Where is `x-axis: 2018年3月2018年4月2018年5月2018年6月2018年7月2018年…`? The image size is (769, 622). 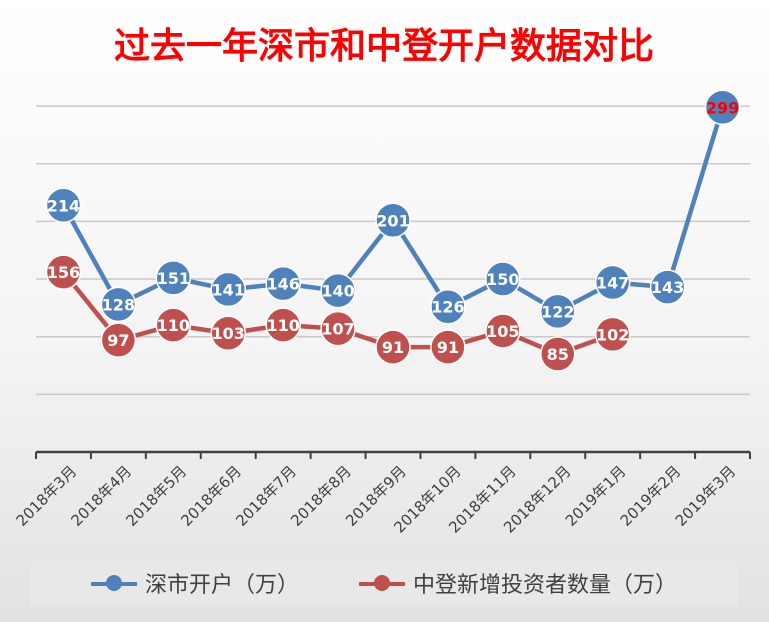
x-axis: 2018年3月2018年4月2018年5月2018年6月2018年7月2018年… is located at coordinates (382, 493).